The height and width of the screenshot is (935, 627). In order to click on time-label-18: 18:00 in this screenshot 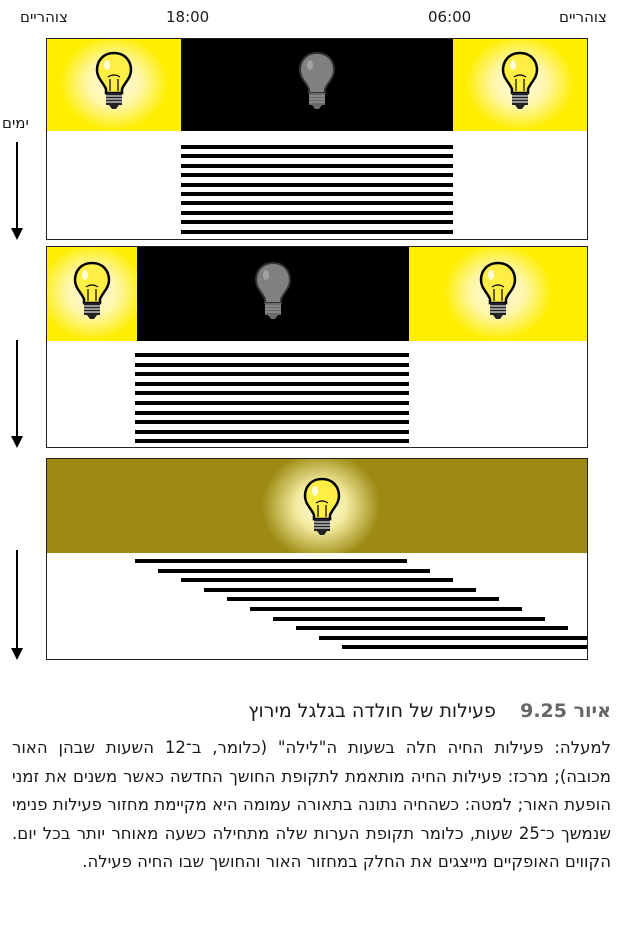, I will do `click(188, 17)`.